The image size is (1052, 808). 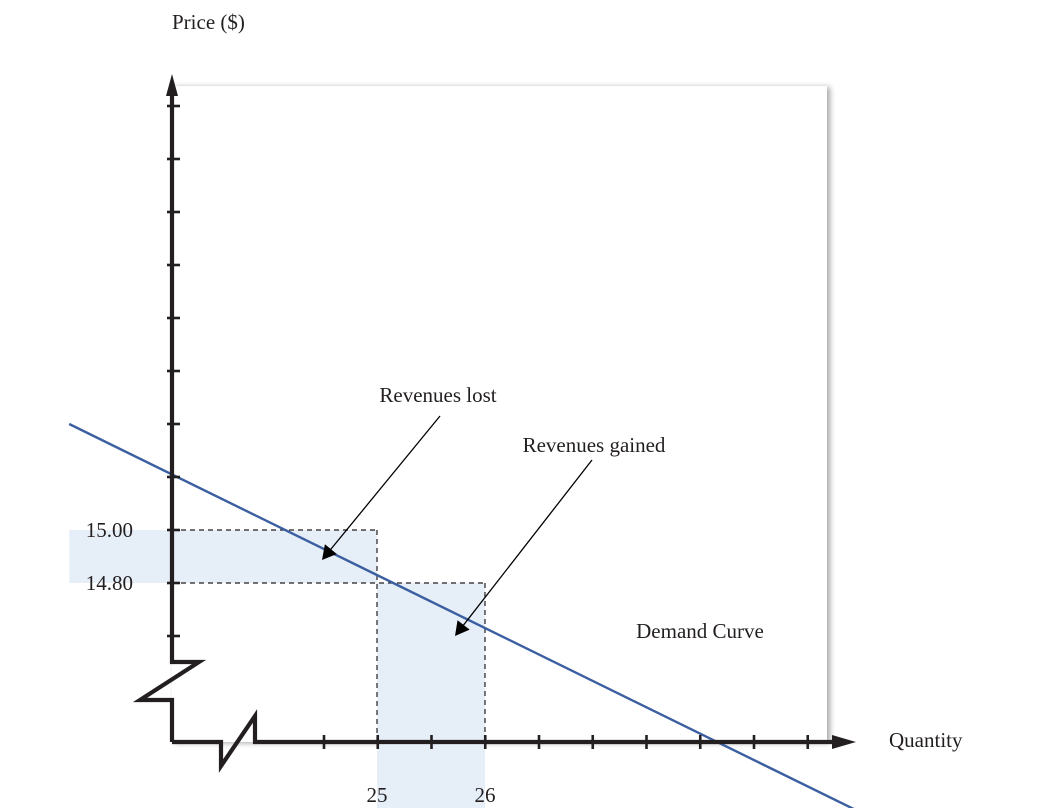 I want to click on y-axis-title: Price ($), so click(x=208, y=22).